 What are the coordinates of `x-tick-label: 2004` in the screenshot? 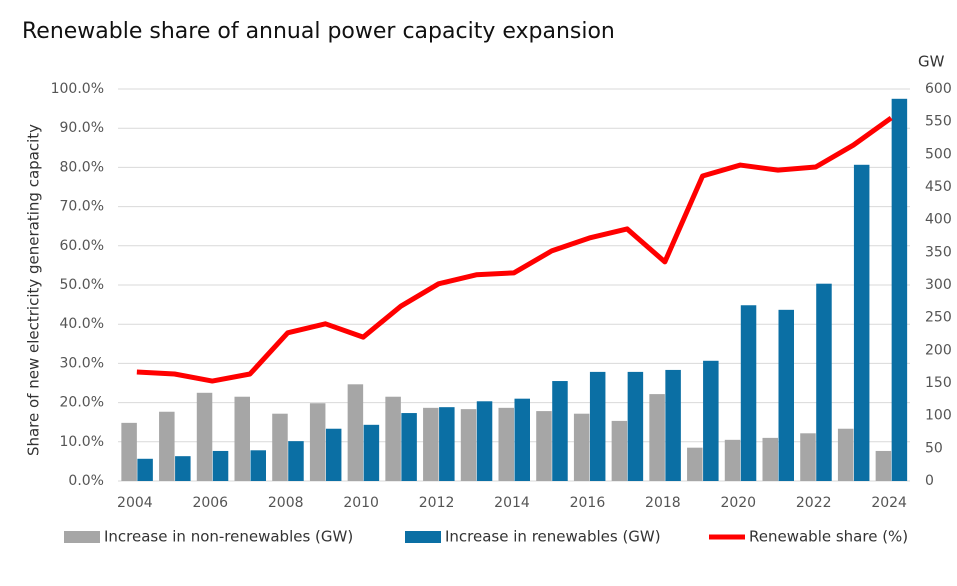 It's located at (135, 503).